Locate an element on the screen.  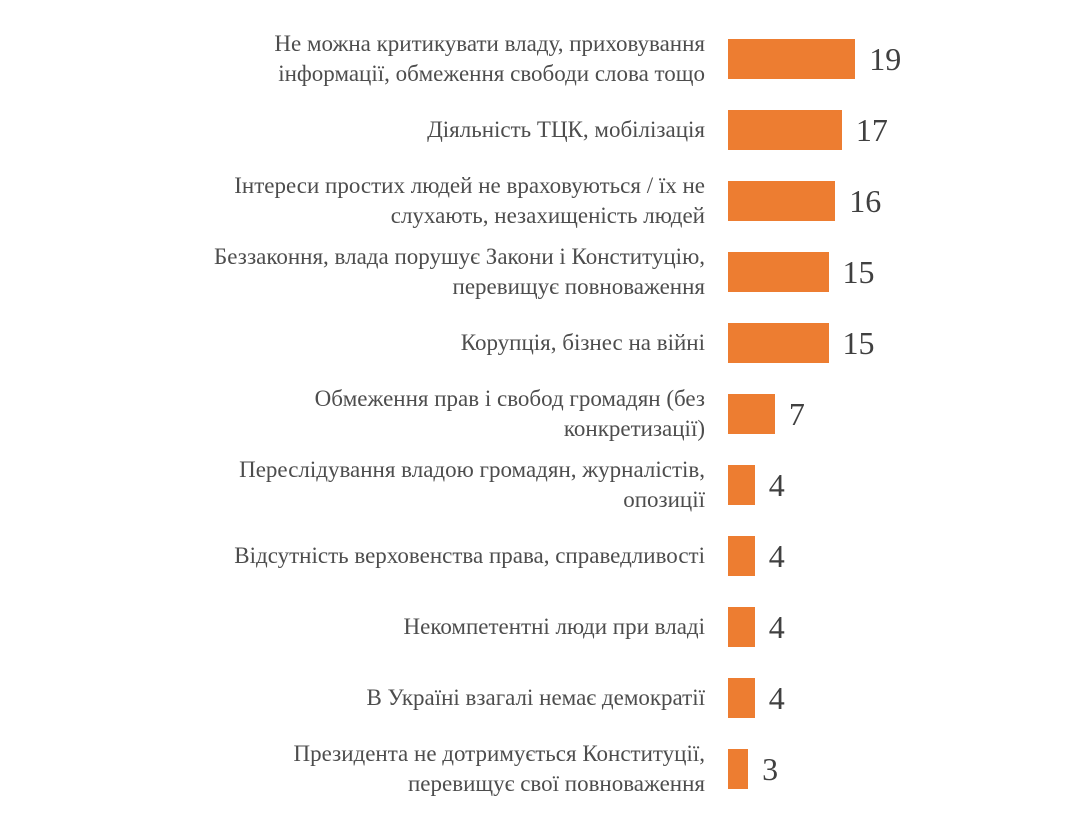
value-label: 16 is located at coordinates (865, 200).